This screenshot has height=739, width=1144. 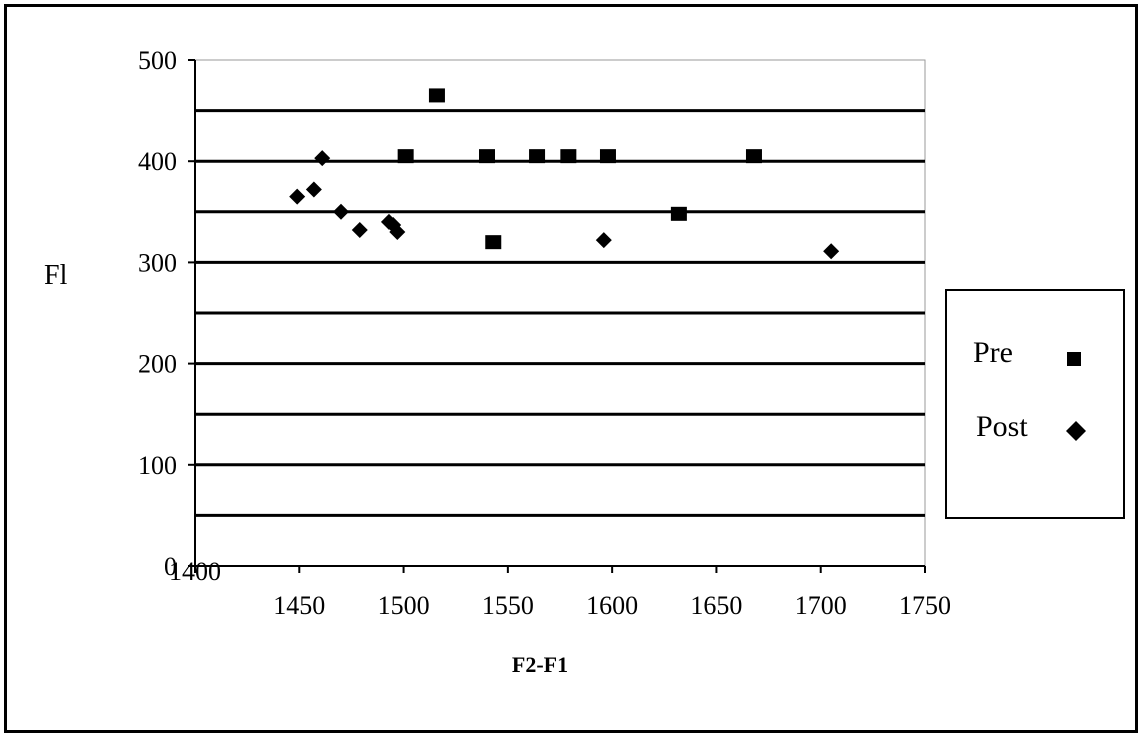 What do you see at coordinates (157, 465) in the screenshot?
I see `y-tick-label: 100` at bounding box center [157, 465].